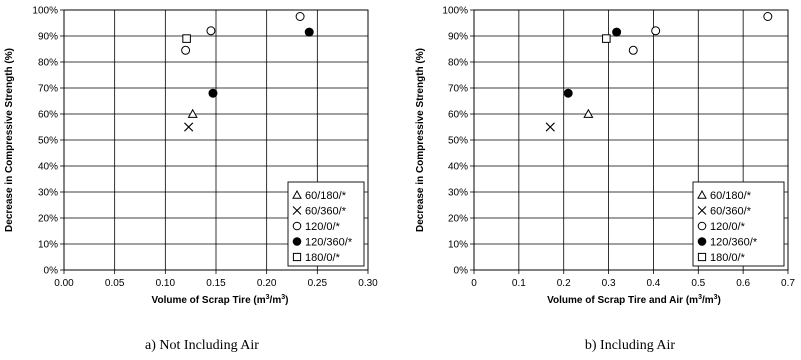 This screenshot has width=801, height=360. Describe the element at coordinates (166, 283) in the screenshot. I see `x-tick-label: 0.10` at that location.